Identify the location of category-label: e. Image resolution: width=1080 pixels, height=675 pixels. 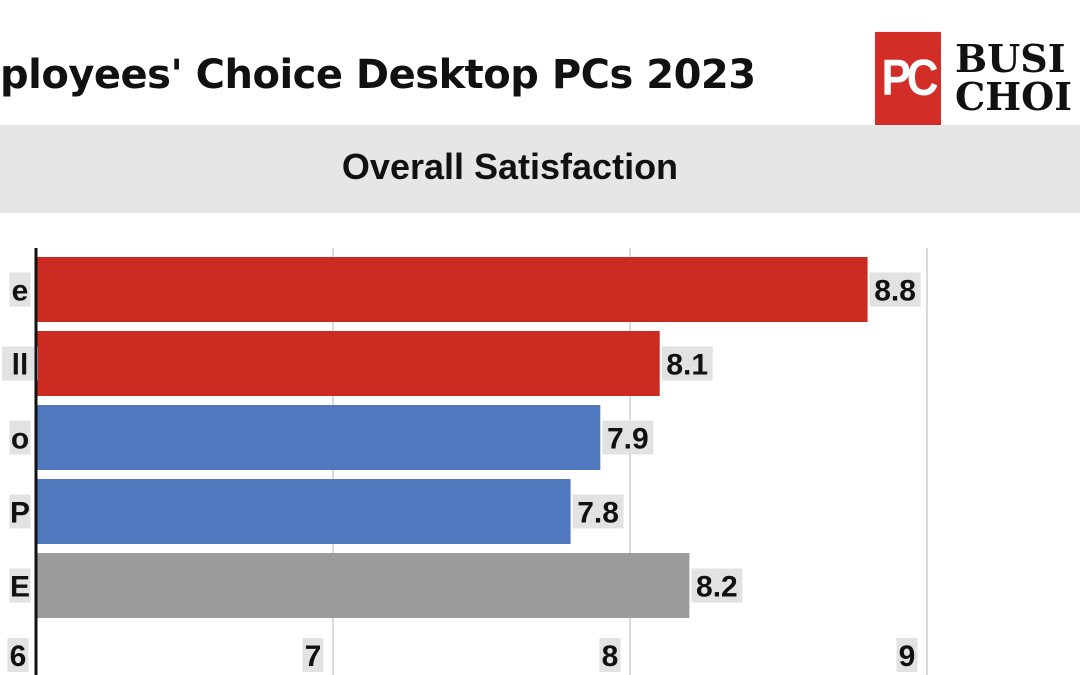
(20, 291).